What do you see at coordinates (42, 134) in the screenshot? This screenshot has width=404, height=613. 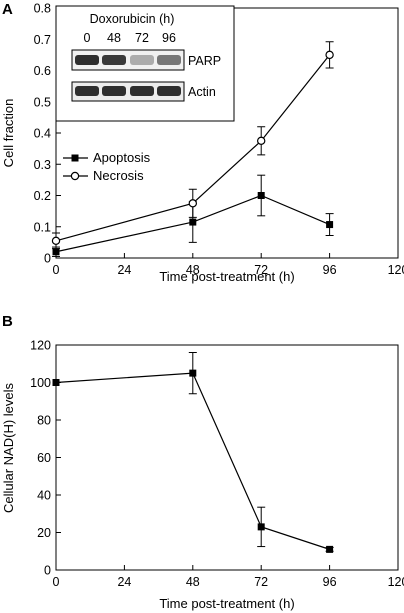 I see `panel-a-y-tick-label: 0.4` at bounding box center [42, 134].